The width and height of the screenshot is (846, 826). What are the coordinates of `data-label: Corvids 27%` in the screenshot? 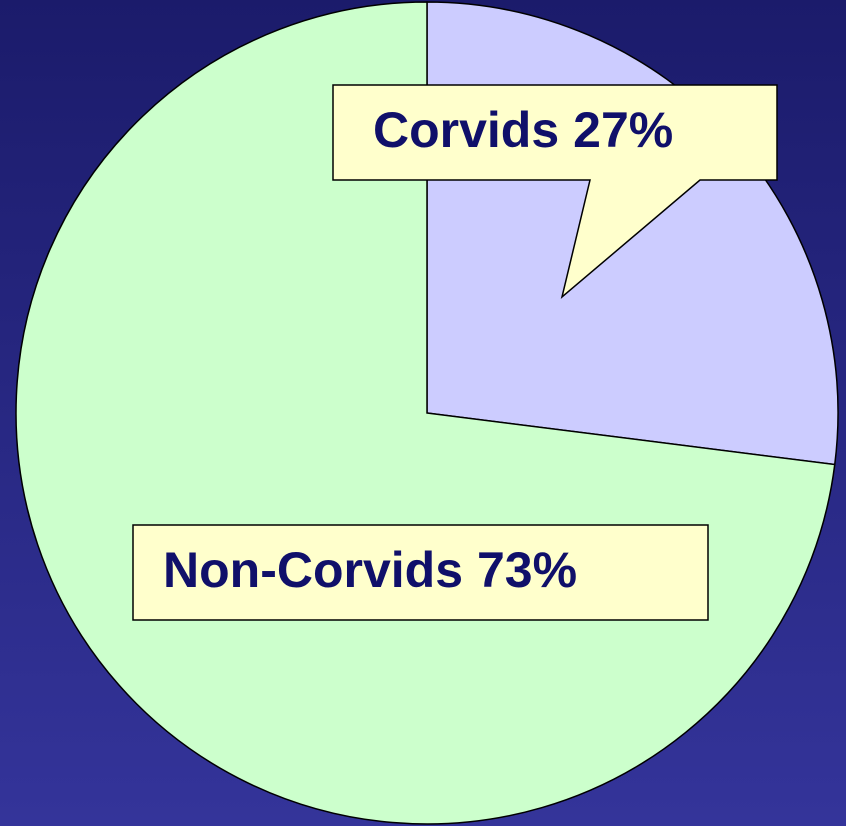 It's located at (523, 130).